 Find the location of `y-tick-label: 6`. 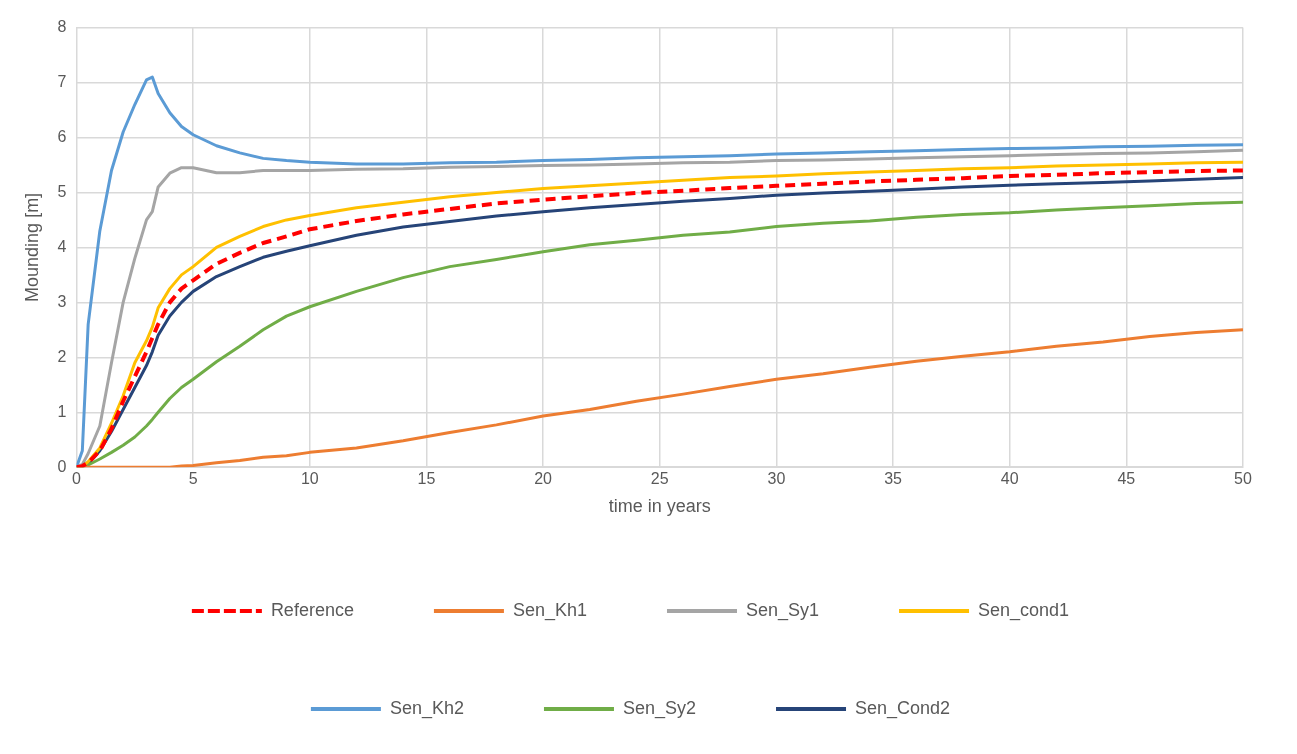

y-tick-label: 6 is located at coordinates (62, 136).